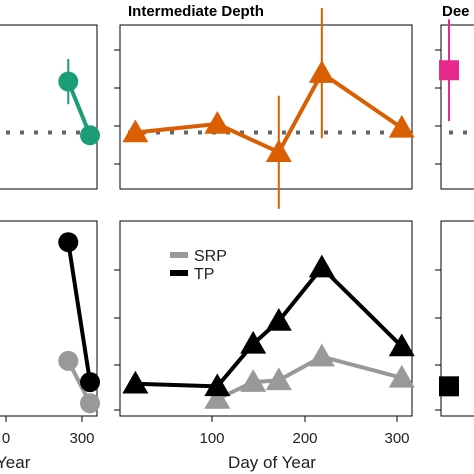  Describe the element at coordinates (269, 113) in the screenshot. I see `series-line-triangle` at that location.